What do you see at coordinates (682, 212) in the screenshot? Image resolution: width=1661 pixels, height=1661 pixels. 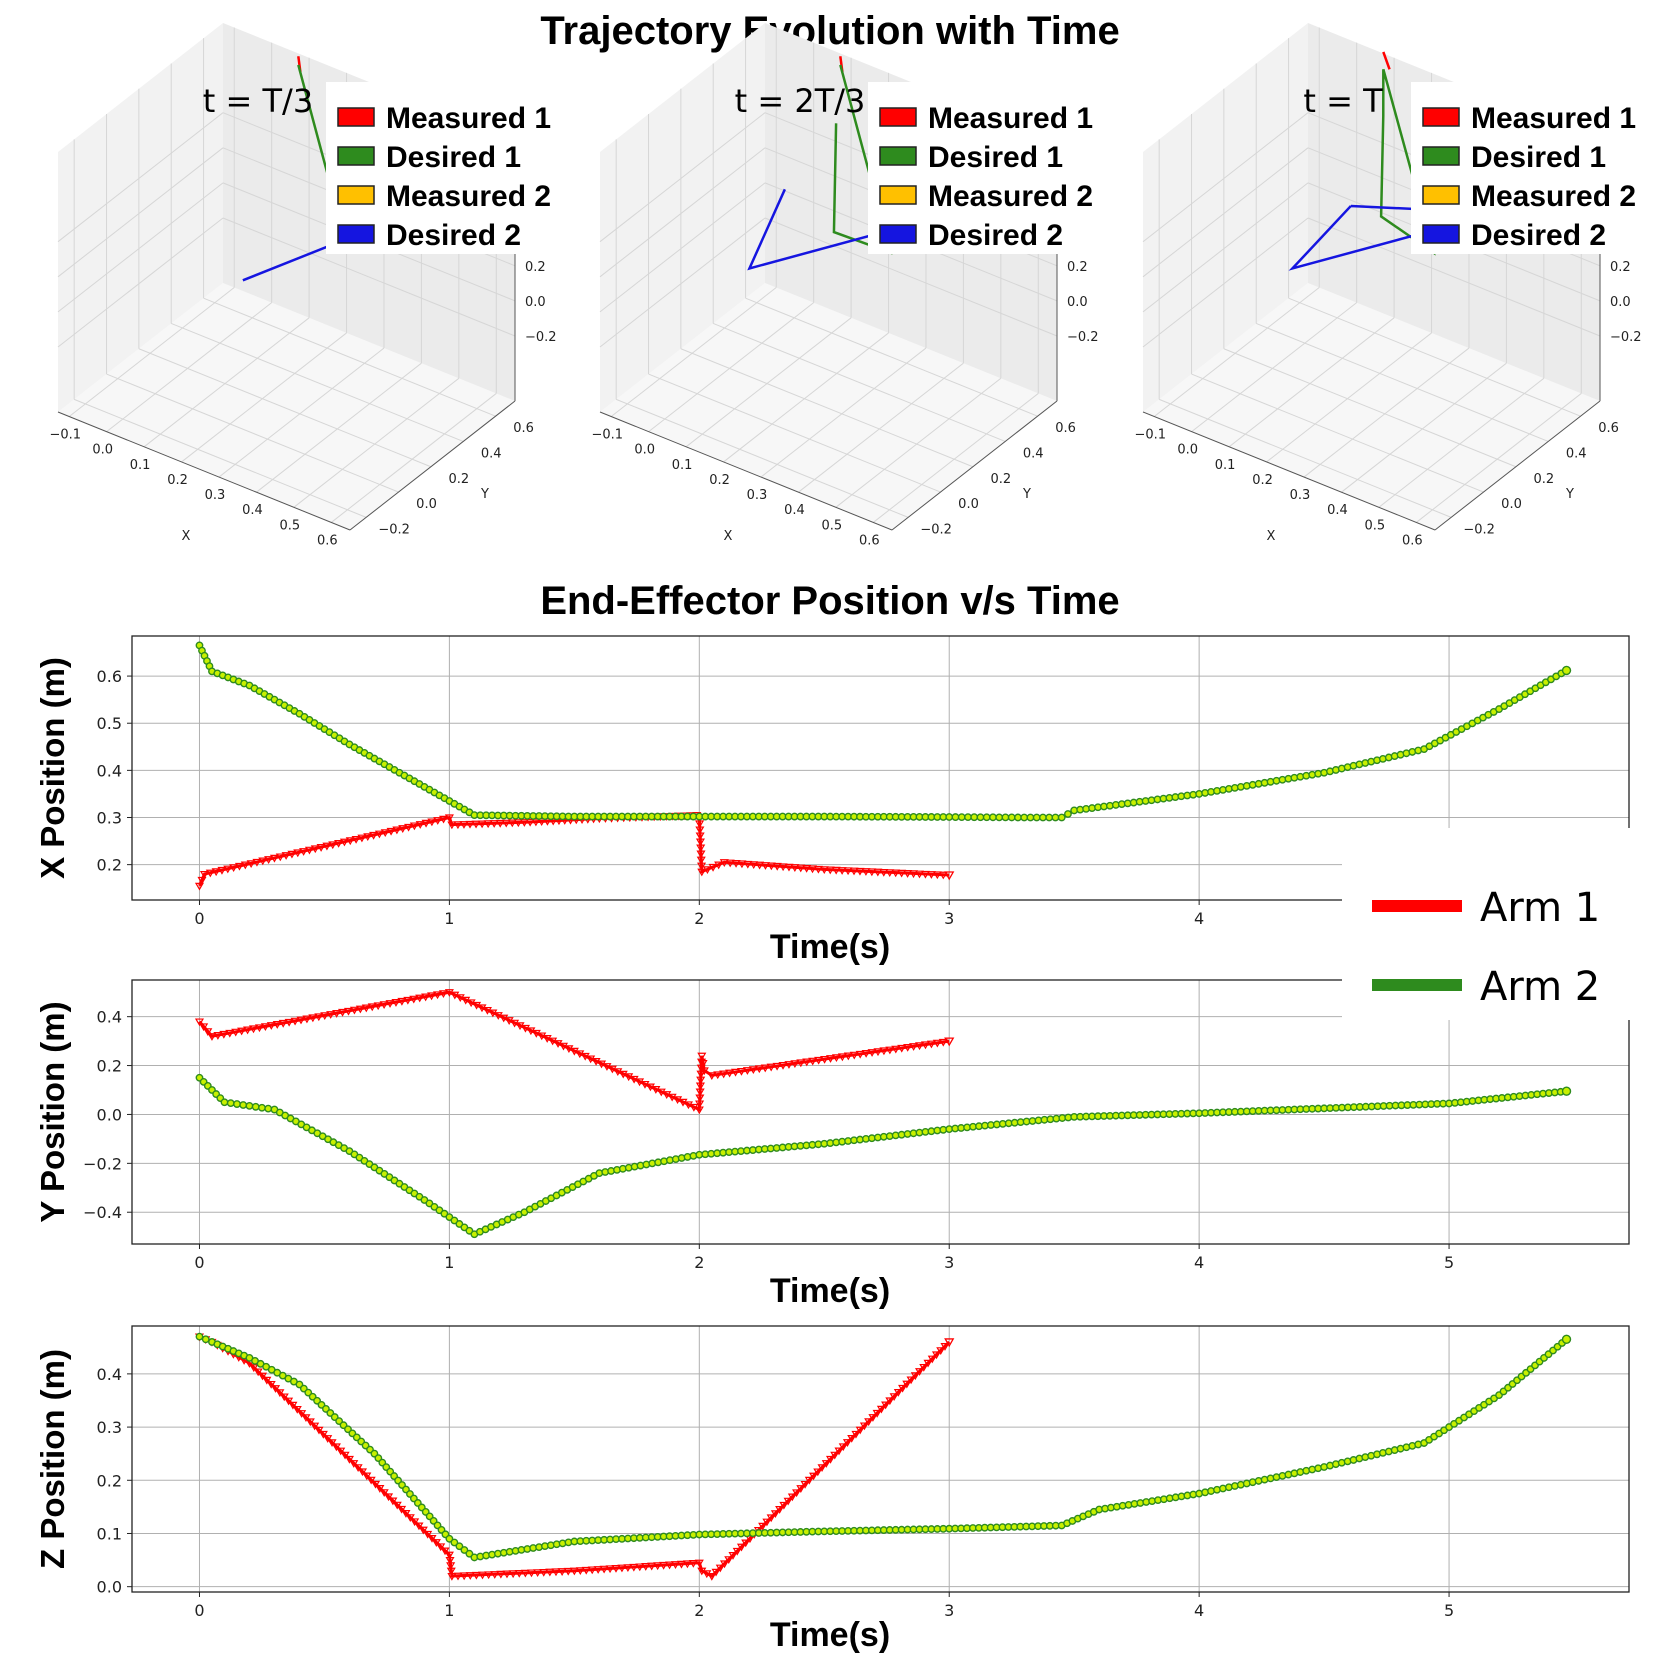 I see `left-grid-z` at bounding box center [682, 212].